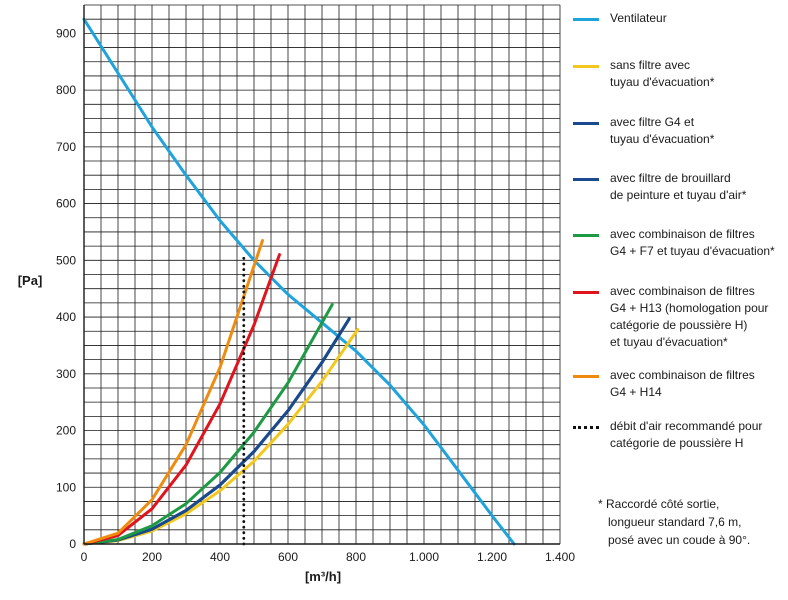 This screenshot has width=788, height=600. Describe the element at coordinates (66, 317) in the screenshot. I see `y-tick-label: 400` at that location.